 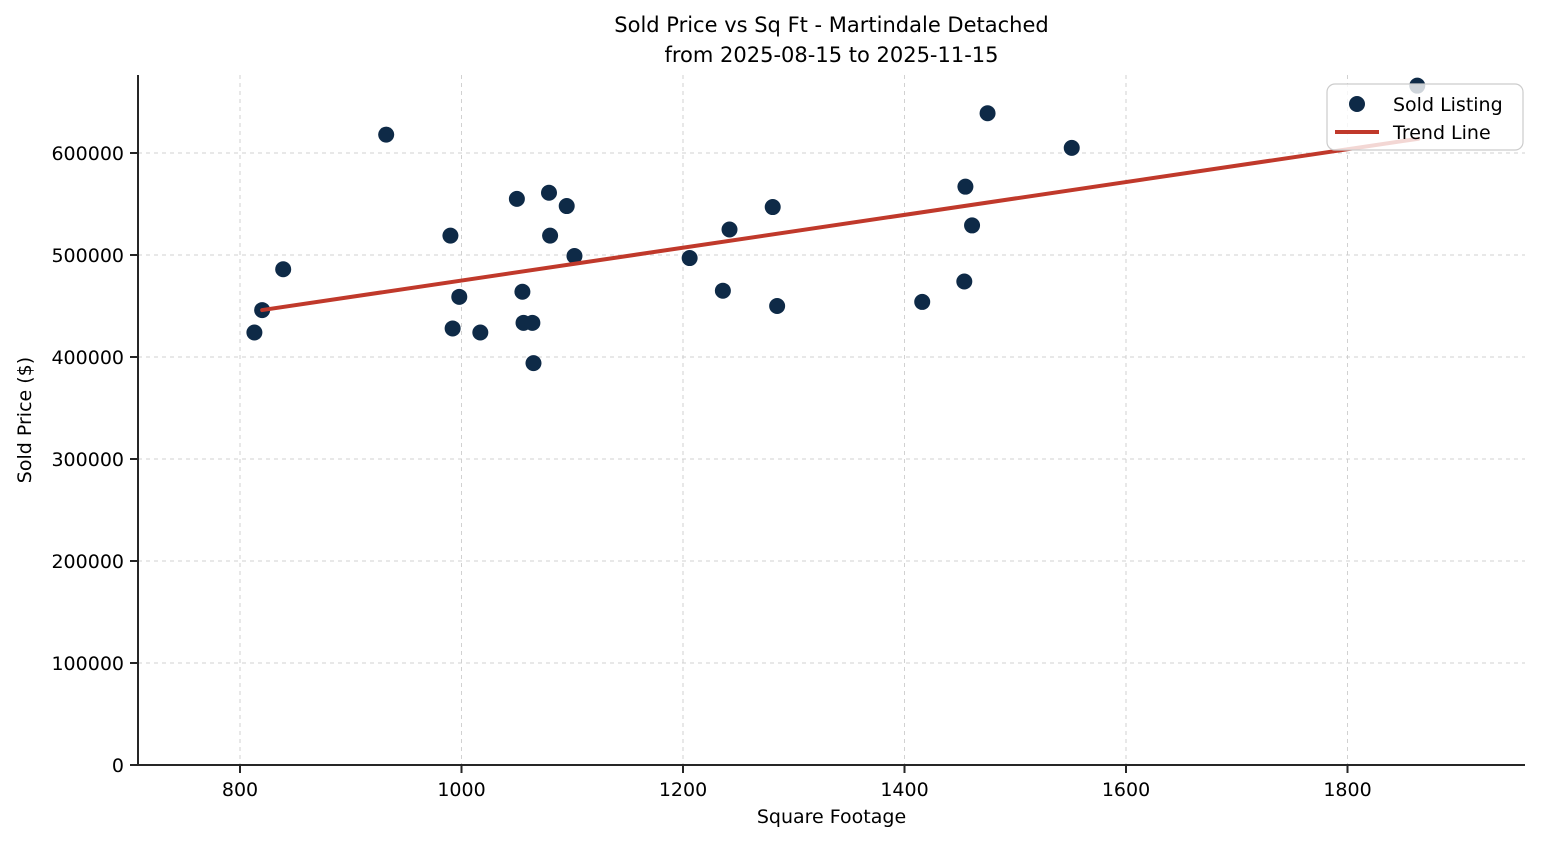 What do you see at coordinates (1126, 790) in the screenshot?
I see `x-tick-label: 1600` at bounding box center [1126, 790].